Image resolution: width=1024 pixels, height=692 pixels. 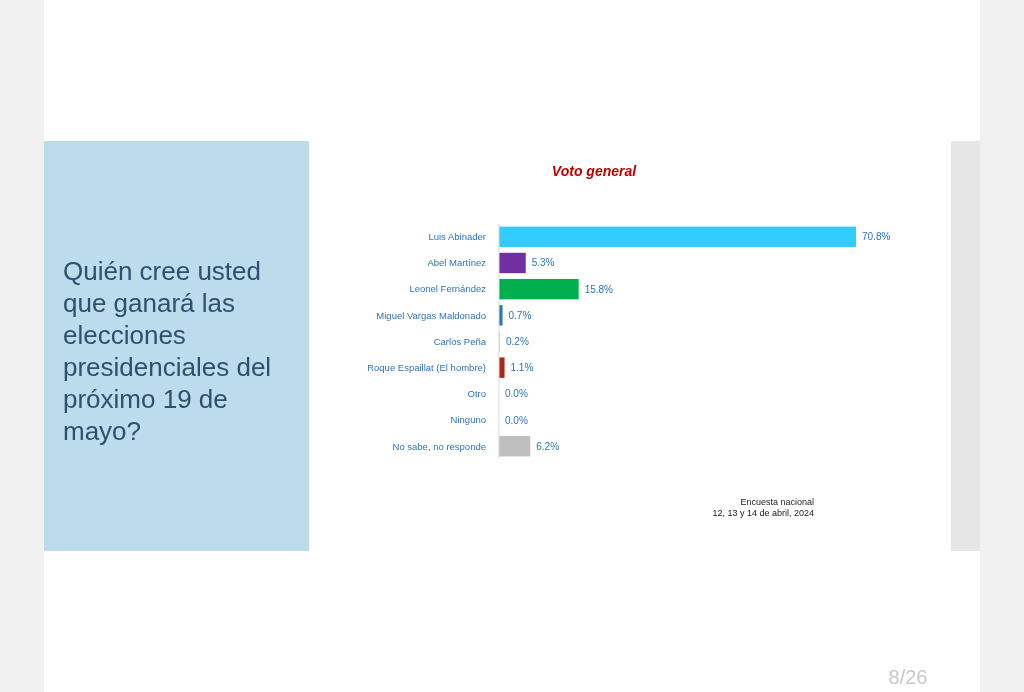 What do you see at coordinates (457, 237) in the screenshot?
I see `y-tick-label: Luis Abinader` at bounding box center [457, 237].